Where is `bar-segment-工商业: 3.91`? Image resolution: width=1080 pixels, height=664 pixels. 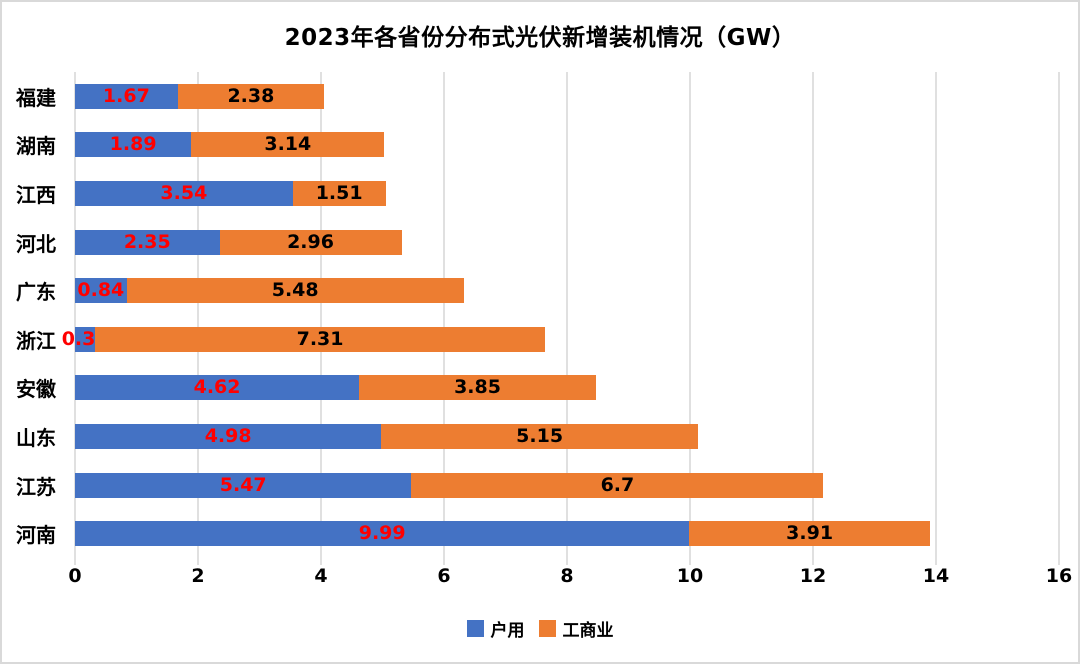 bar-segment-工商业: 3.91 is located at coordinates (809, 534).